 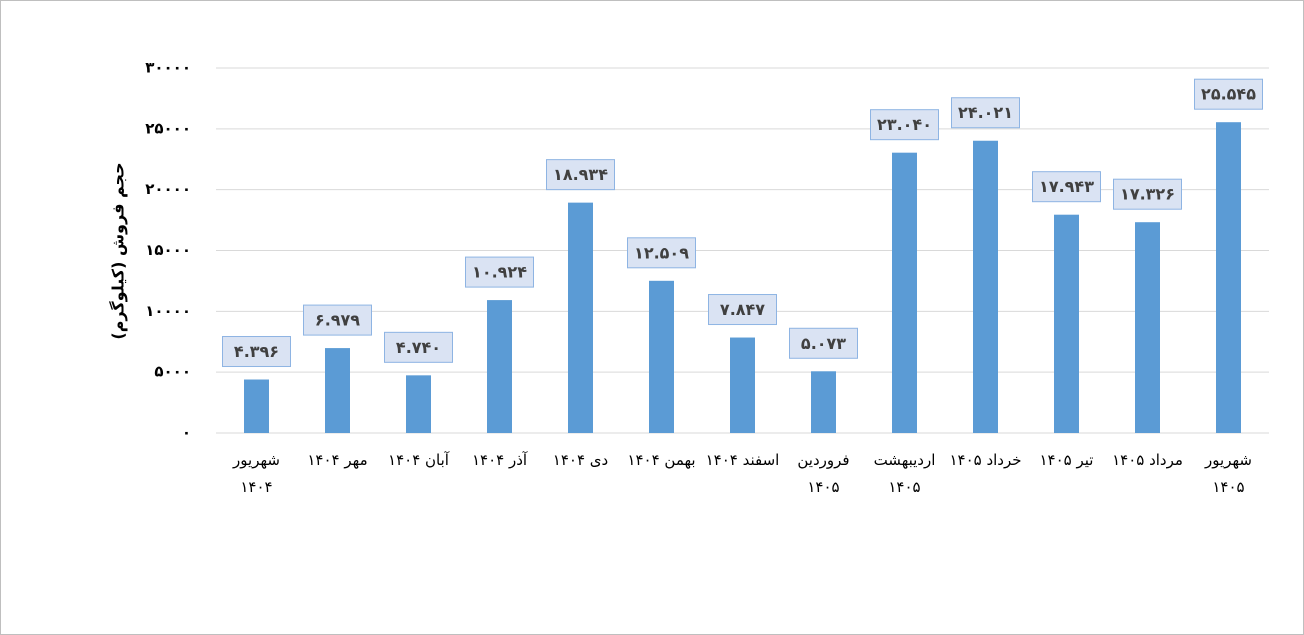 What do you see at coordinates (985, 460) in the screenshot?
I see `x-tick-label: خرداد ۱۴۰۵` at bounding box center [985, 460].